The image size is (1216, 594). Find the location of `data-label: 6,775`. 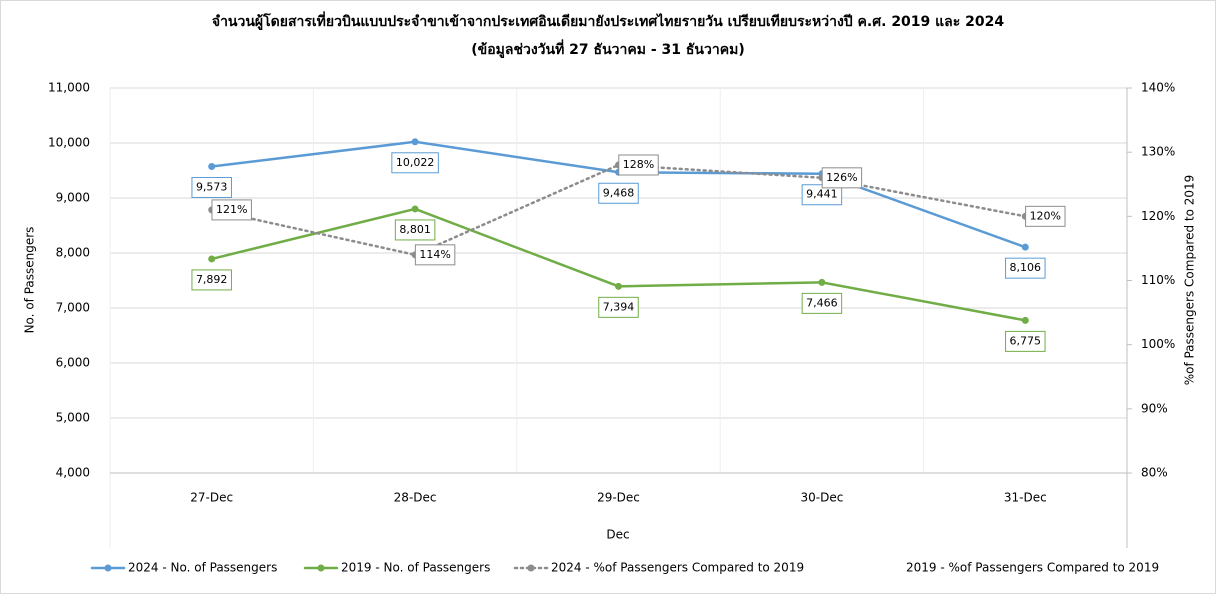

data-label: 6,775 is located at coordinates (1026, 340).